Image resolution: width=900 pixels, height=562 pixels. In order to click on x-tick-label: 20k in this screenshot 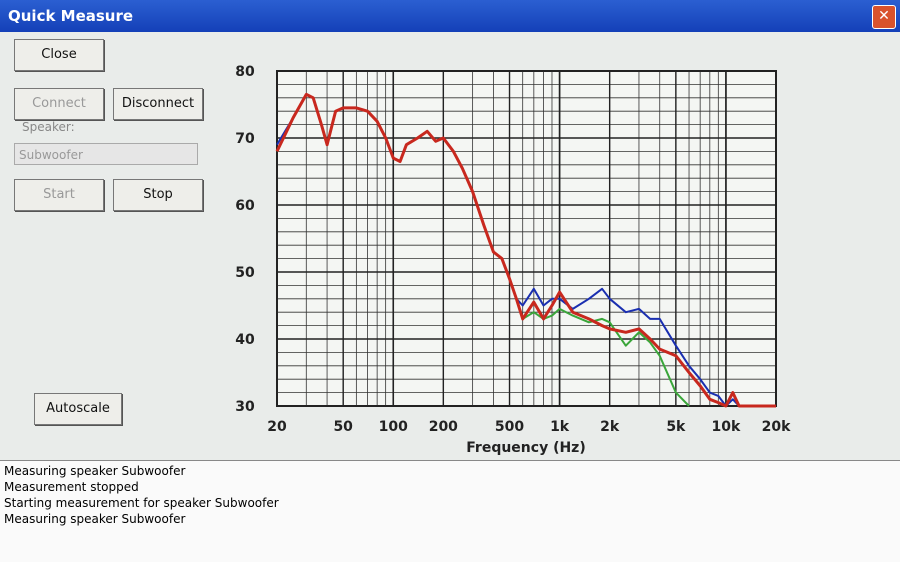, I will do `click(776, 427)`.